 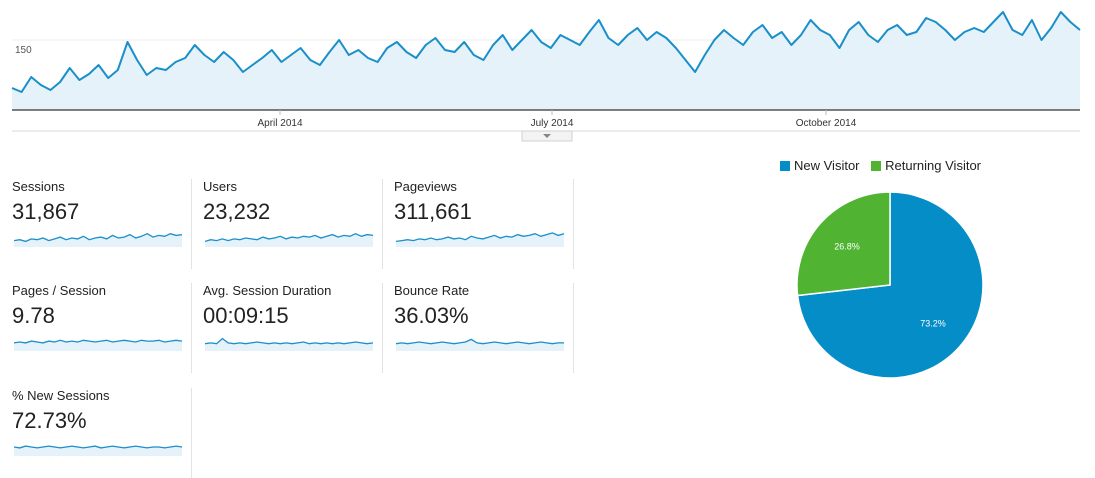 I want to click on x-tick-label-october: October 2014, so click(x=826, y=123).